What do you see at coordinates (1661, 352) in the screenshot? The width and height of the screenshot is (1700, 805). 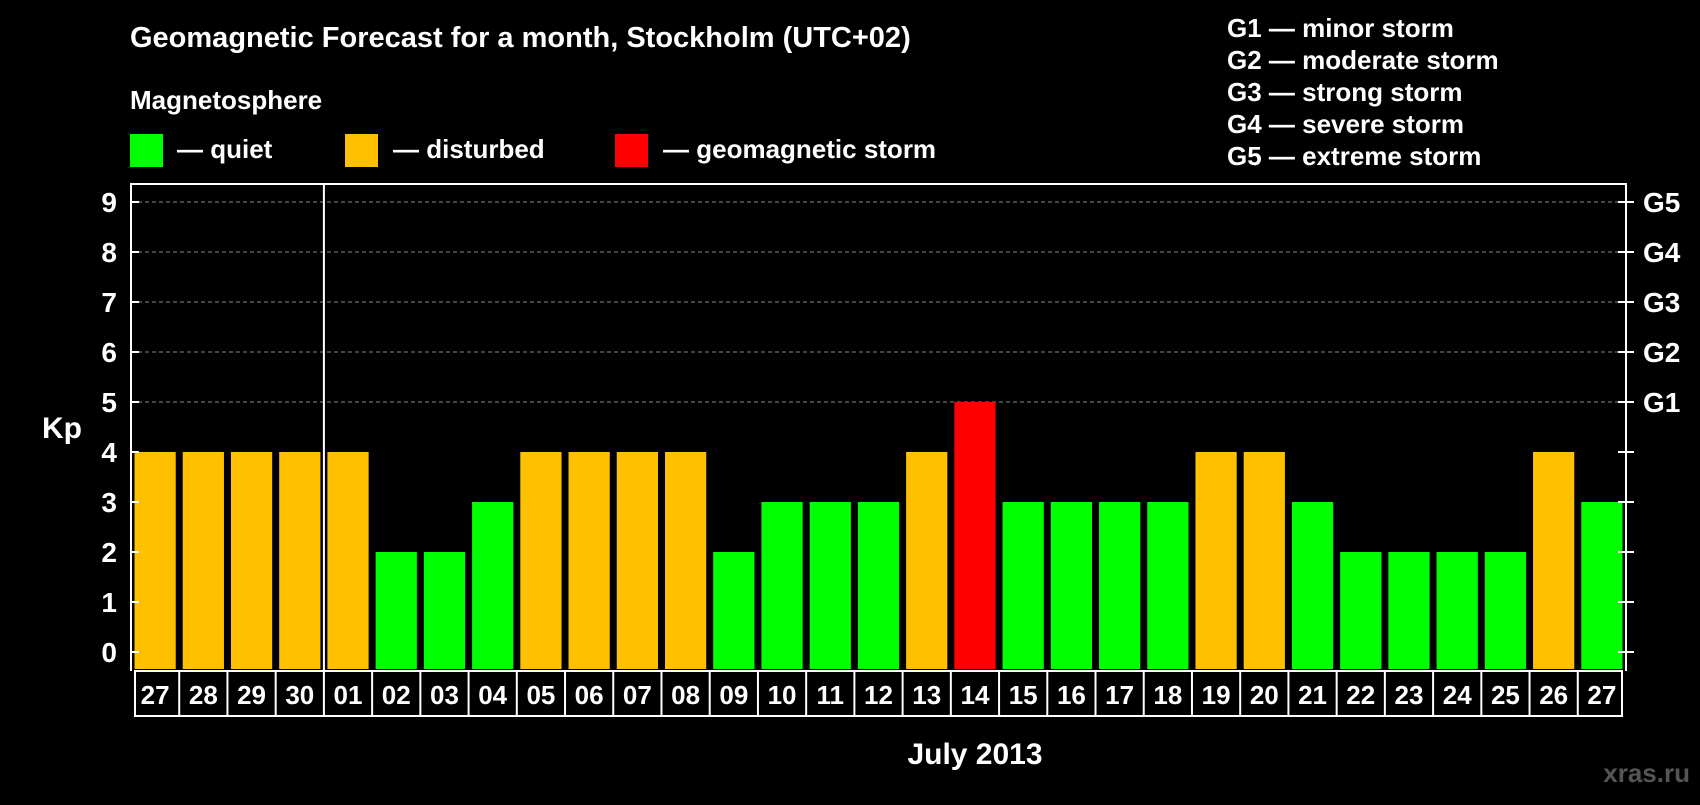 I see `right-axis-label-g2: G2` at bounding box center [1661, 352].